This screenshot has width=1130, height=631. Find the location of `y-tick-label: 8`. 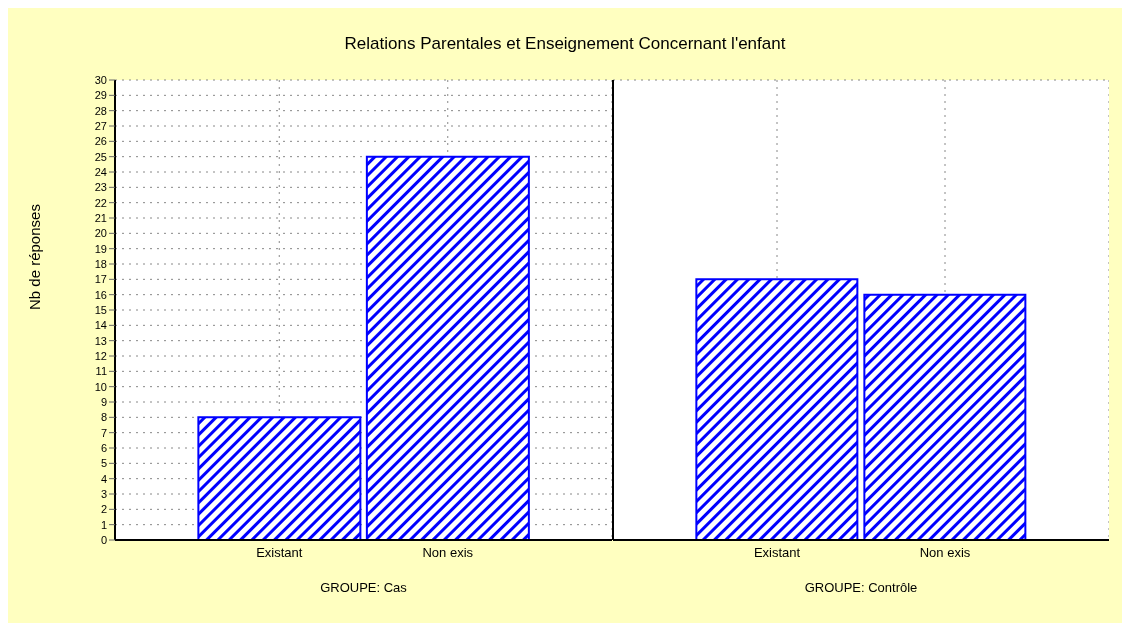

y-tick-label: 8 is located at coordinates (103, 417).